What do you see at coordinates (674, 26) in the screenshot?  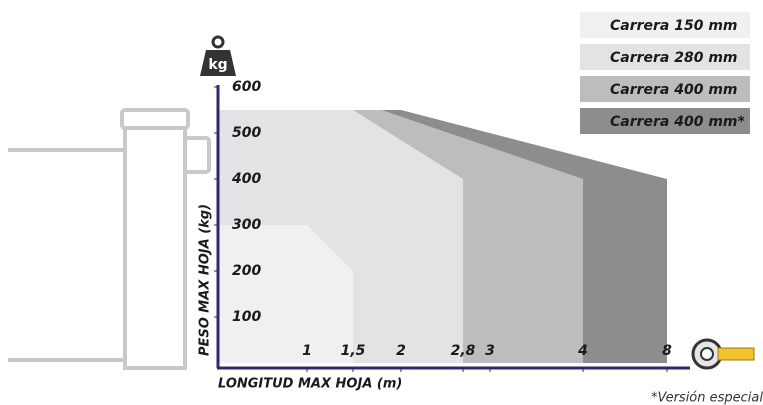 I see `legend-label: Carrera 150 mm` at bounding box center [674, 26].